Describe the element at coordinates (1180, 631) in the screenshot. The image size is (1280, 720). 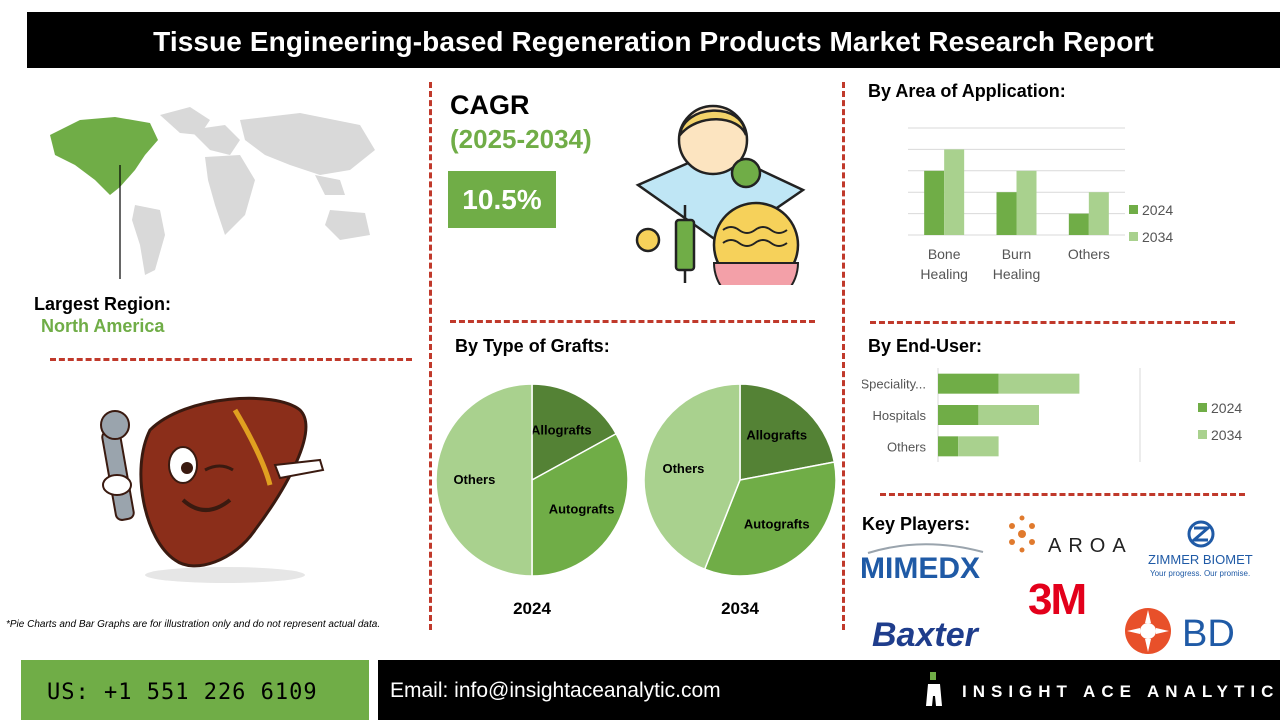
I see `bd-logo: BD` at that location.